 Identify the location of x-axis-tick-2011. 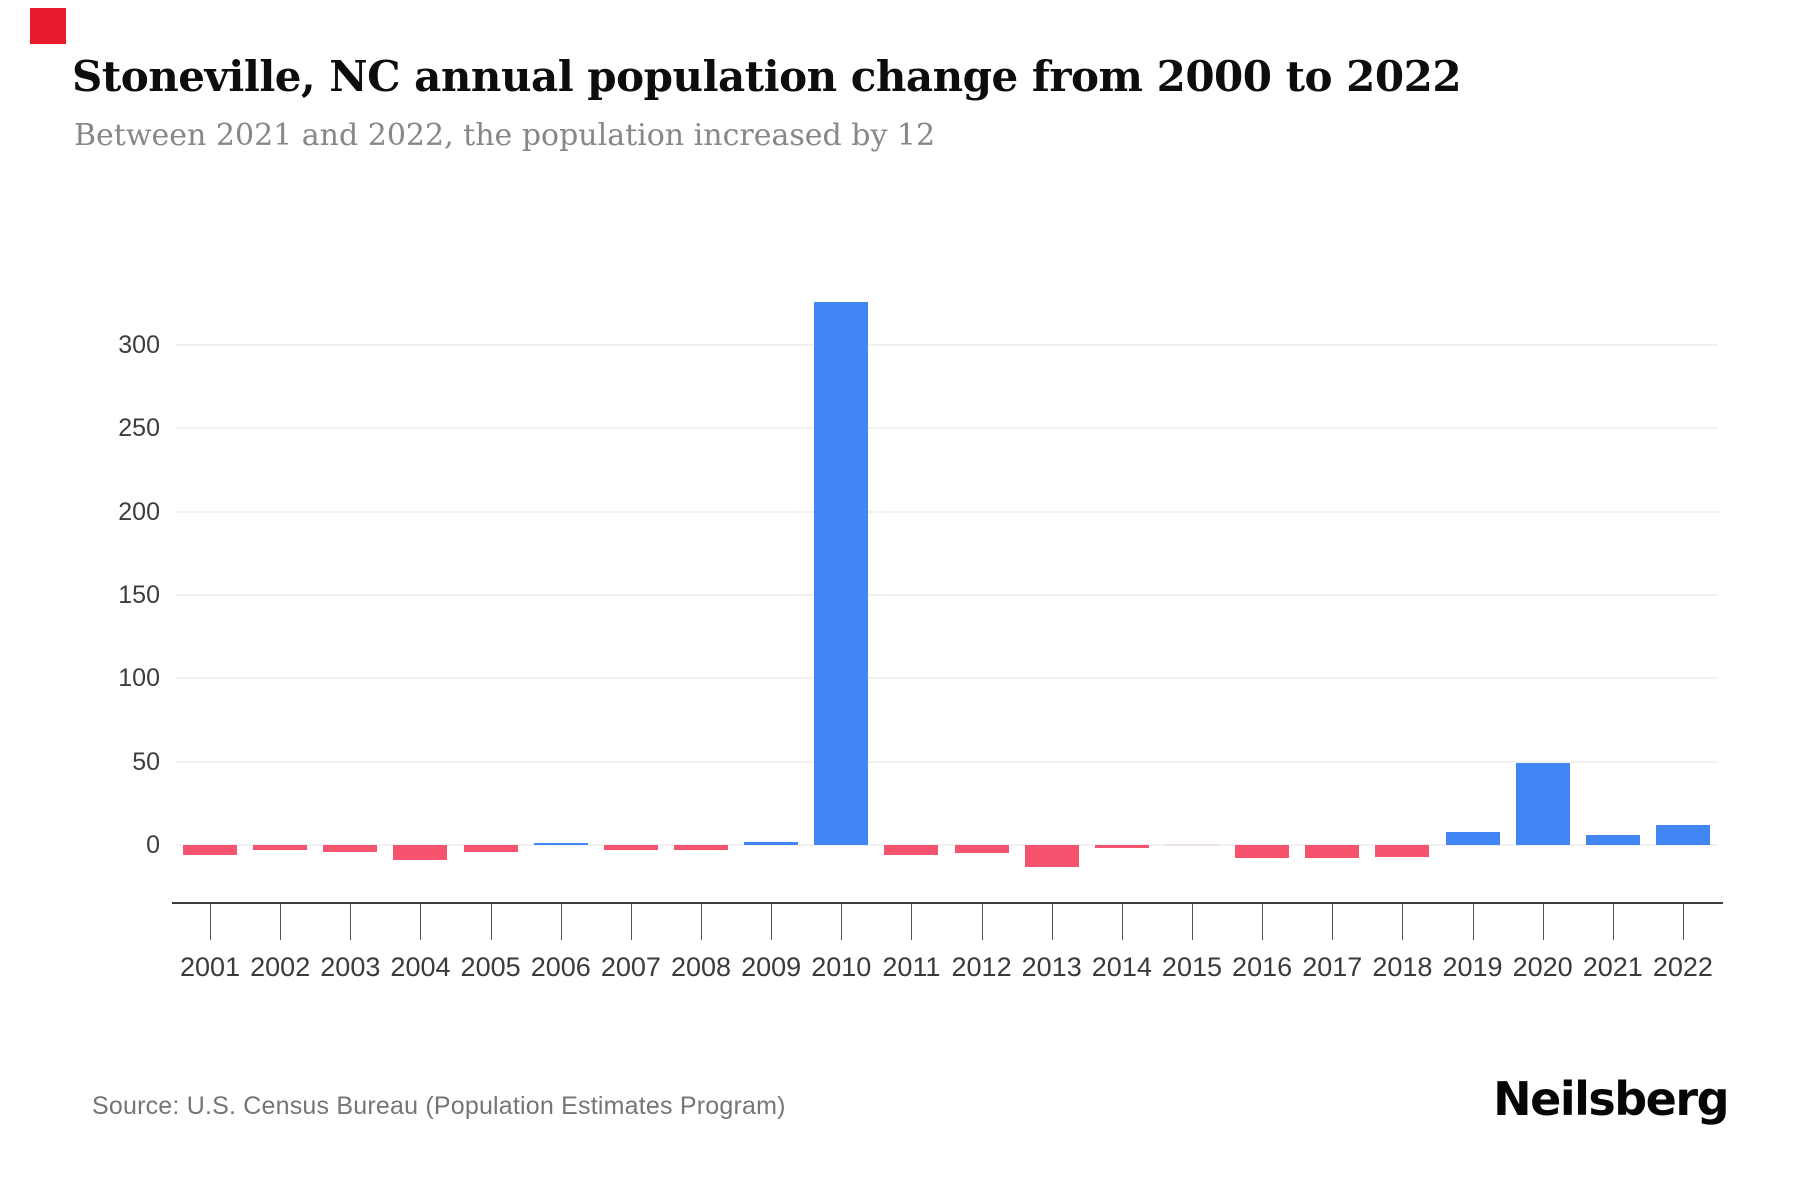
(912, 921).